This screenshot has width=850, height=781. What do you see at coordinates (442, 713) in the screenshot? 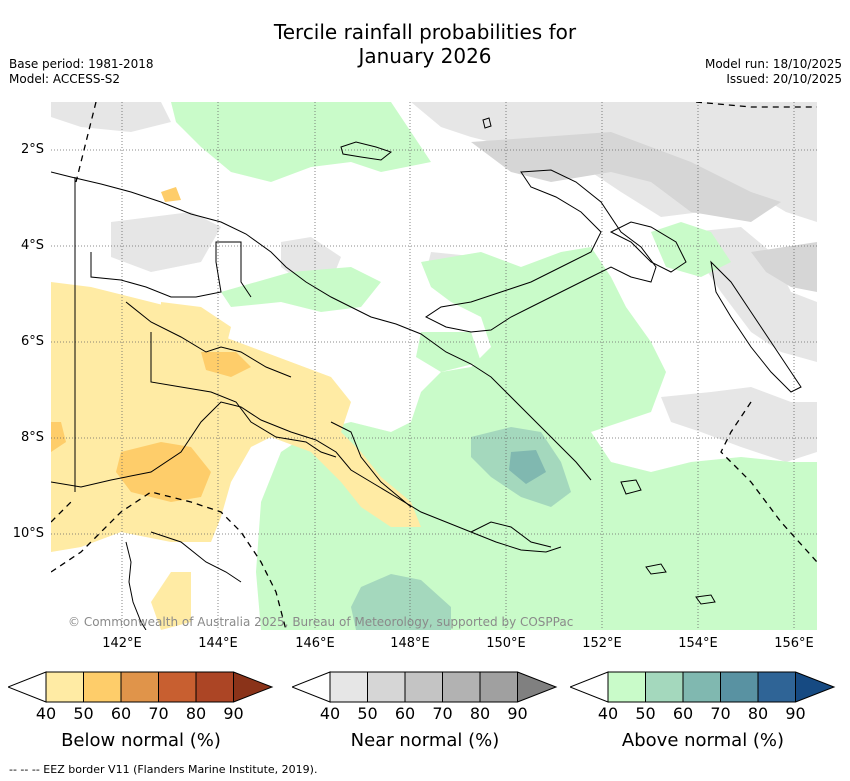
I see `near-tick-70: 70` at bounding box center [442, 713].